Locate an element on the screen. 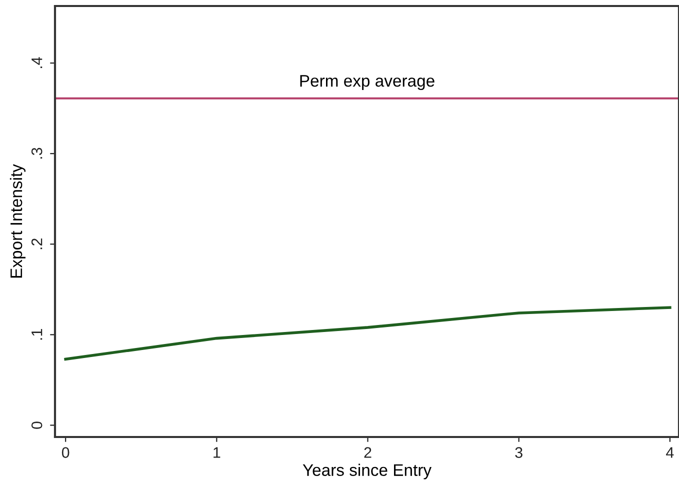  x-tick-label: 2 is located at coordinates (368, 452).